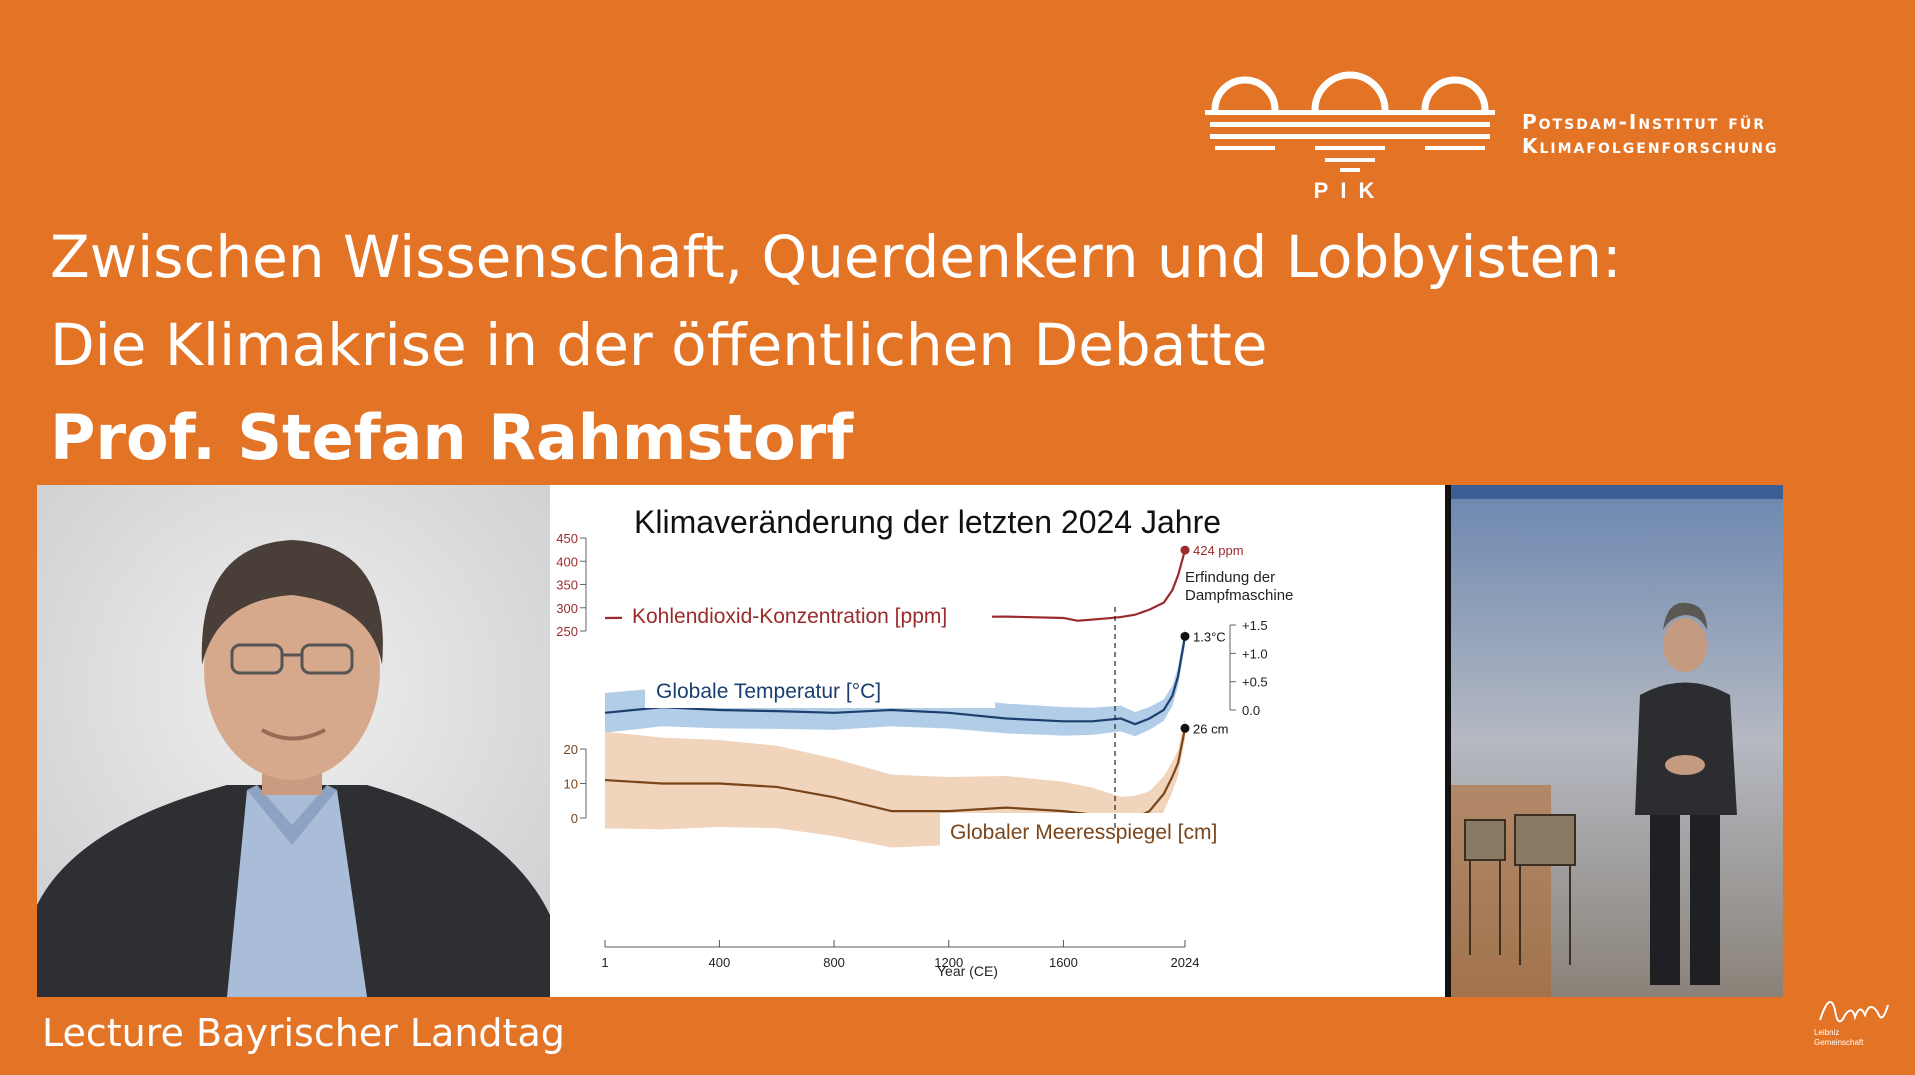  What do you see at coordinates (452, 437) in the screenshot?
I see `speaker-name: Prof. Stefan Rahmstorf` at bounding box center [452, 437].